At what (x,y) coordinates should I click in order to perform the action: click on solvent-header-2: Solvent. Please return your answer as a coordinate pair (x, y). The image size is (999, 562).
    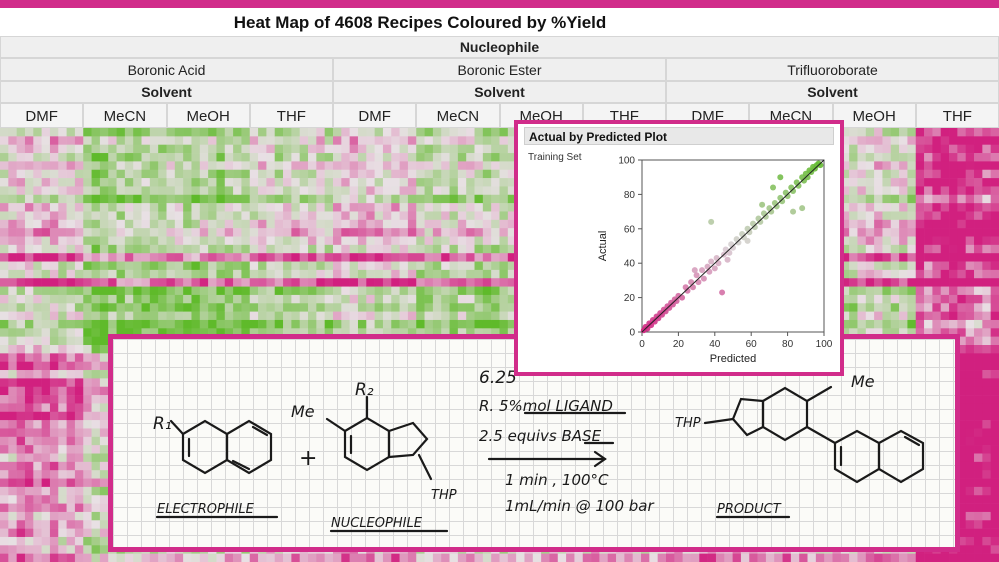
    Looking at the image, I should click on (499, 92).